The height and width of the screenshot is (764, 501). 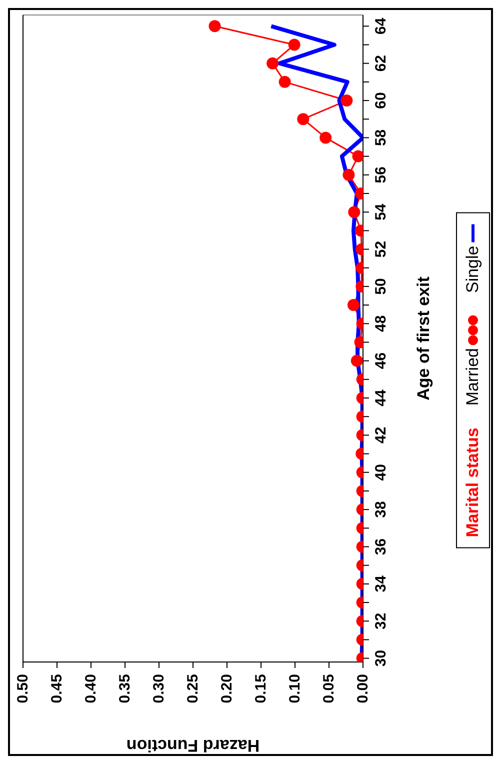 What do you see at coordinates (381, 211) in the screenshot?
I see `y-tick-label: 54` at bounding box center [381, 211].